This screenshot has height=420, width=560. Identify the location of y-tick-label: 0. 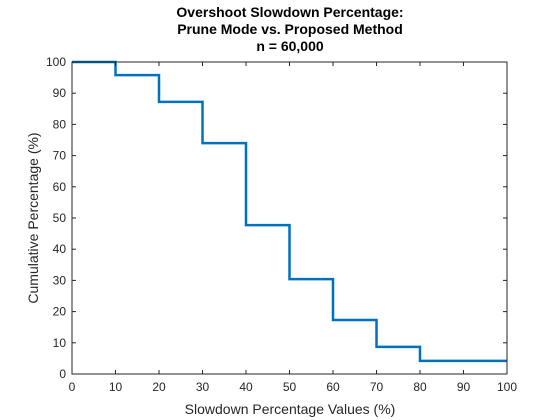
(62, 374).